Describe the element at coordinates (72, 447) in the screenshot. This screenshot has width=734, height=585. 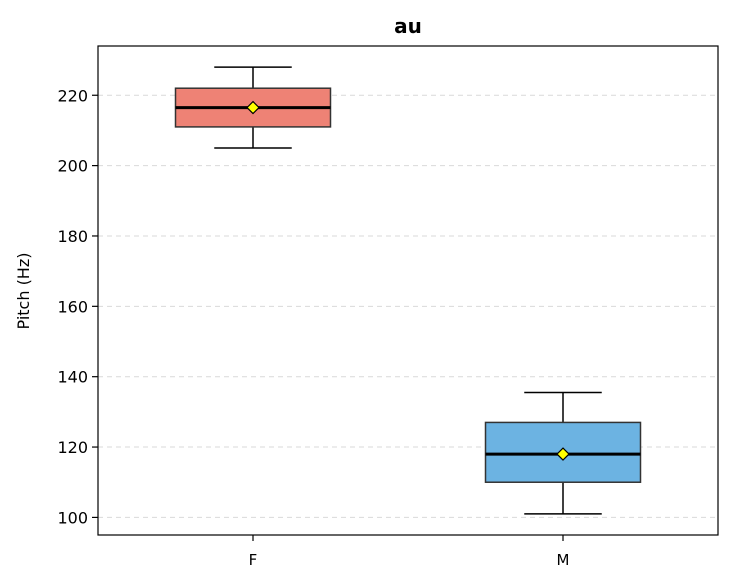
I see `y-tick-label: 120` at that location.